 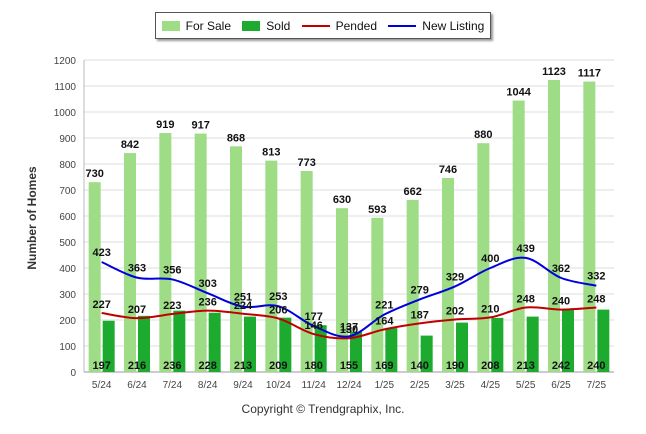 I want to click on x-tick-label: 6/25, so click(x=561, y=385).